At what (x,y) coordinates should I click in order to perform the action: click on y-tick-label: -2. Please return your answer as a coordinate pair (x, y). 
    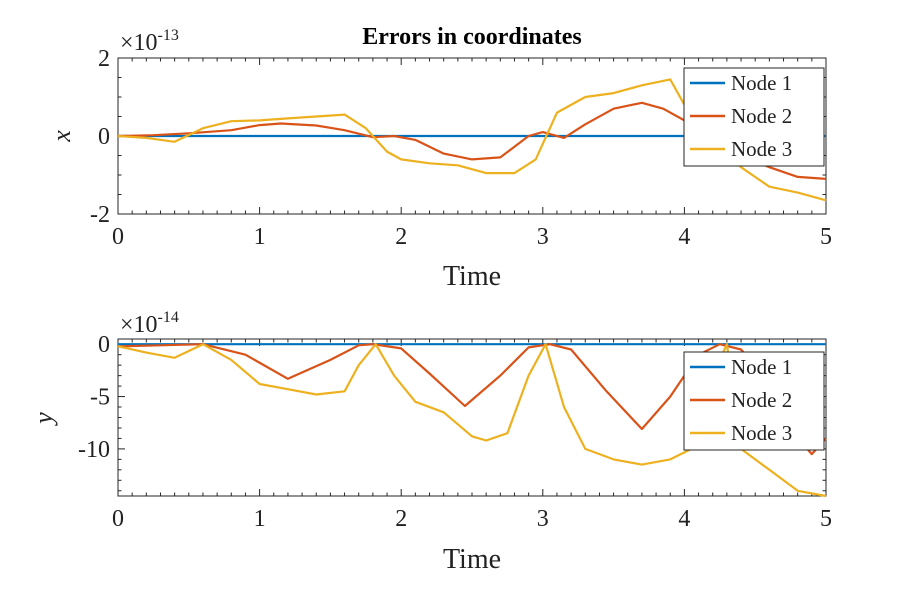
    Looking at the image, I should click on (100, 215).